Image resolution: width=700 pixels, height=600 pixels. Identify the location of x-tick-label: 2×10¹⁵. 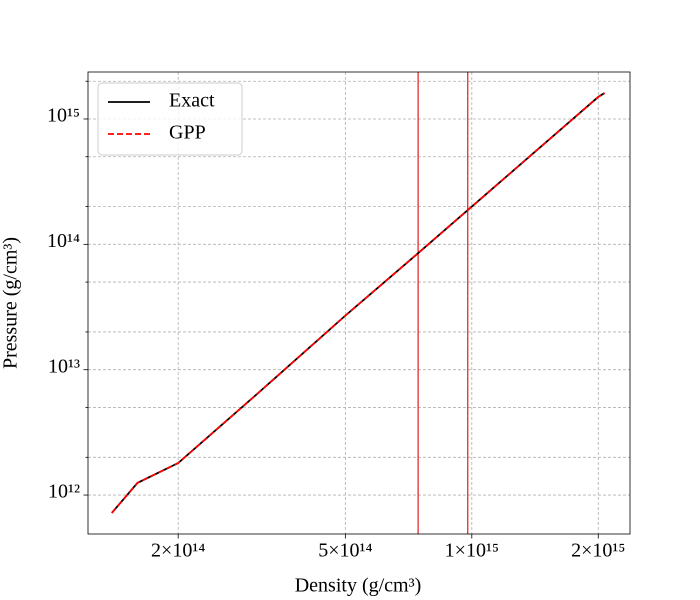
(598, 551).